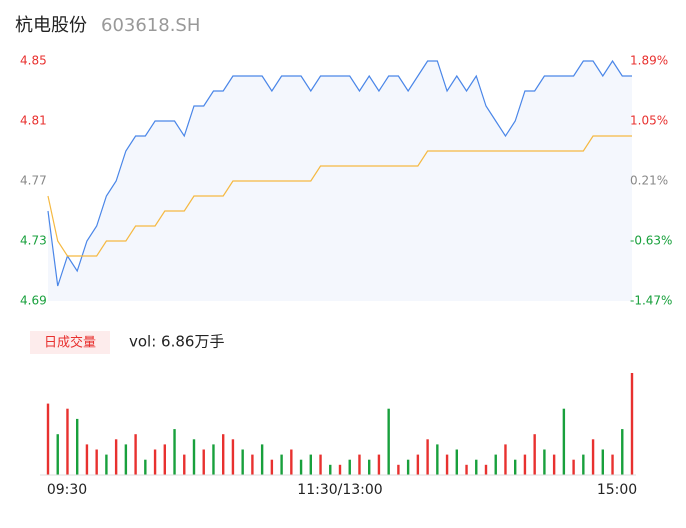  I want to click on x-tick-label: 09:30, so click(67, 490).